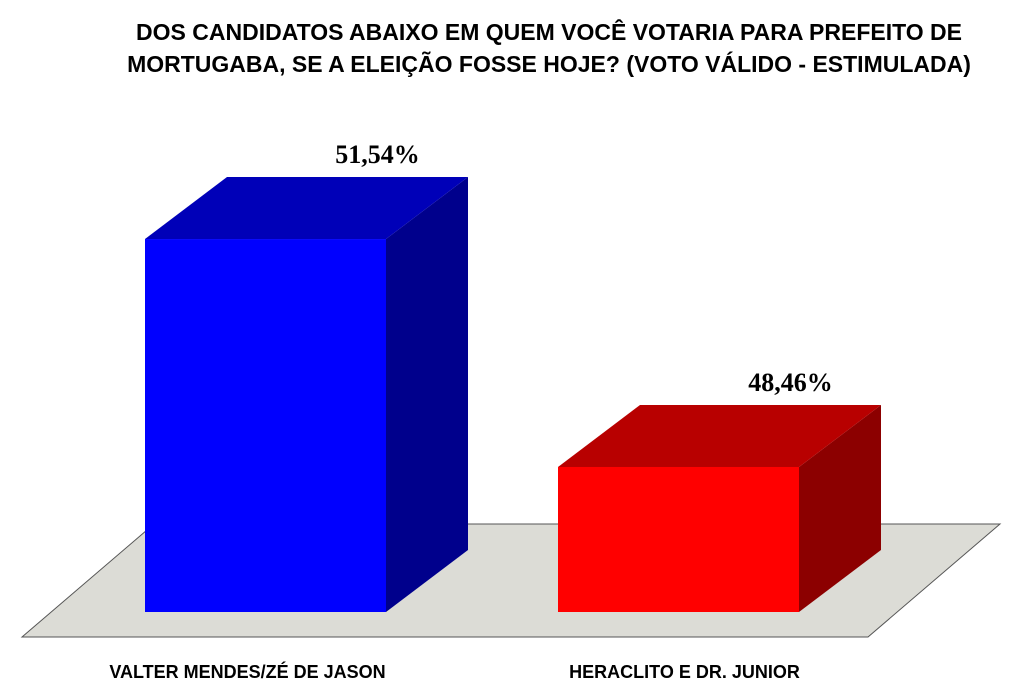 This screenshot has width=1024, height=697. I want to click on value-label: 48,46%, so click(790, 382).